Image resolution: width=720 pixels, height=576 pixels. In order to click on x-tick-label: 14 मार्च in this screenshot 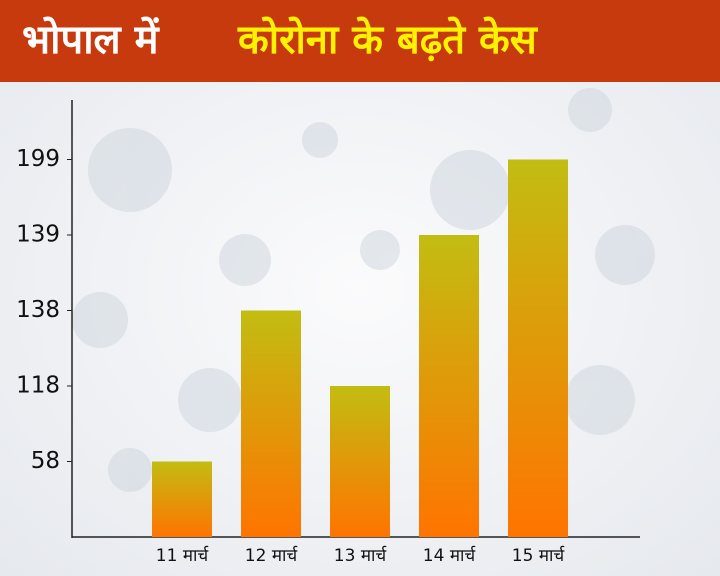, I will do `click(450, 555)`.